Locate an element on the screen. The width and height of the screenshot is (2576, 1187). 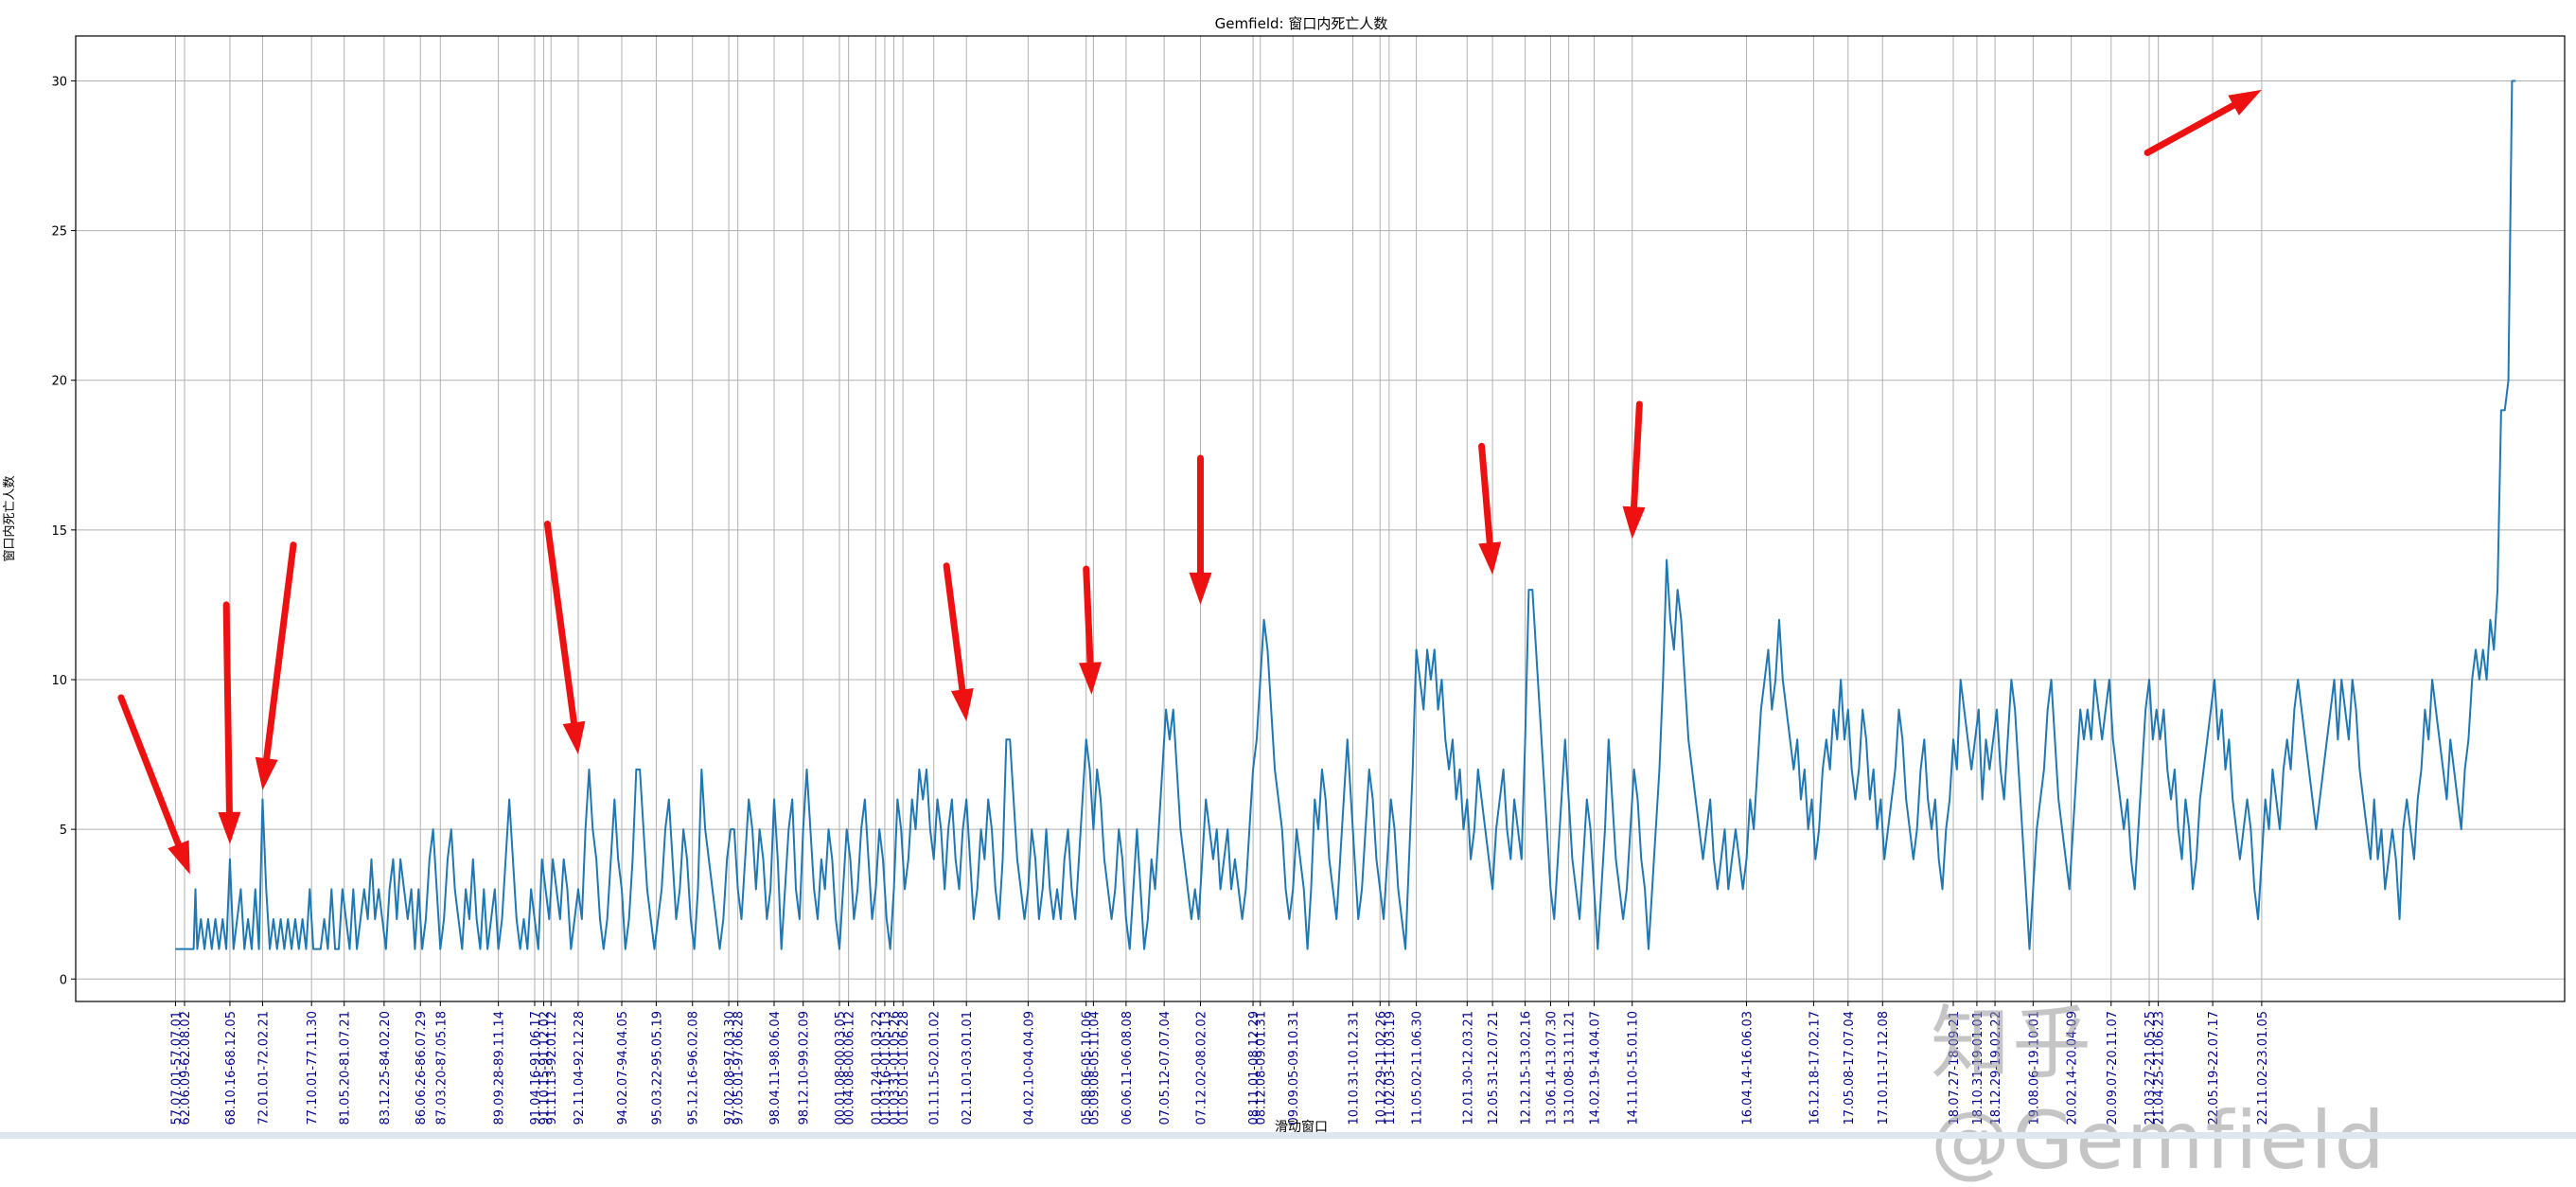
chart-title: Gemfield: 窗口内死亡人数 is located at coordinates (1301, 23).